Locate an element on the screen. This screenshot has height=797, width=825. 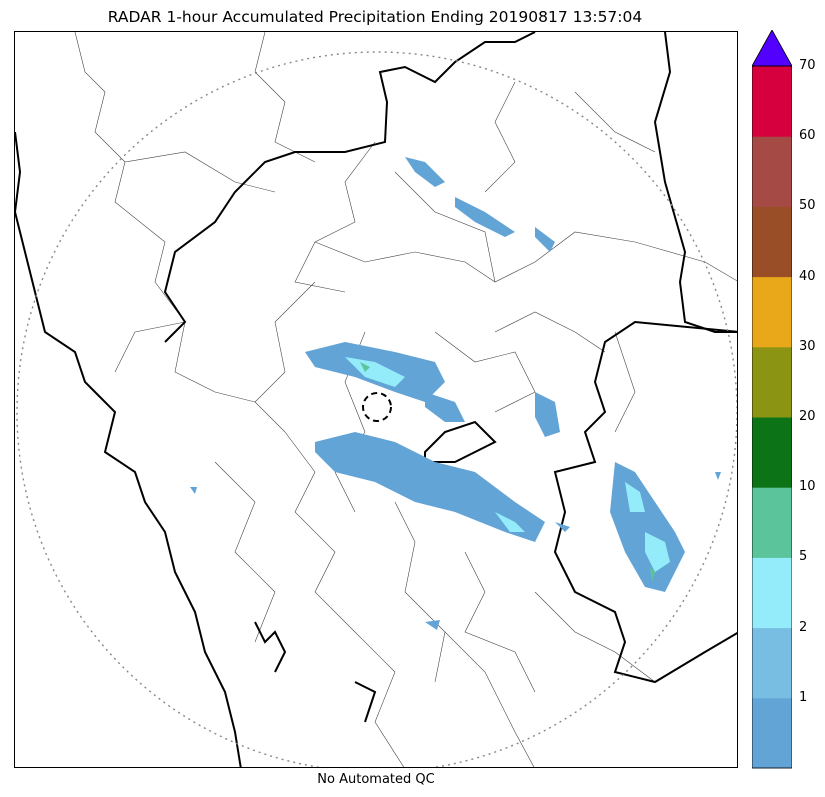
colorbar is located at coordinates (772, 399).